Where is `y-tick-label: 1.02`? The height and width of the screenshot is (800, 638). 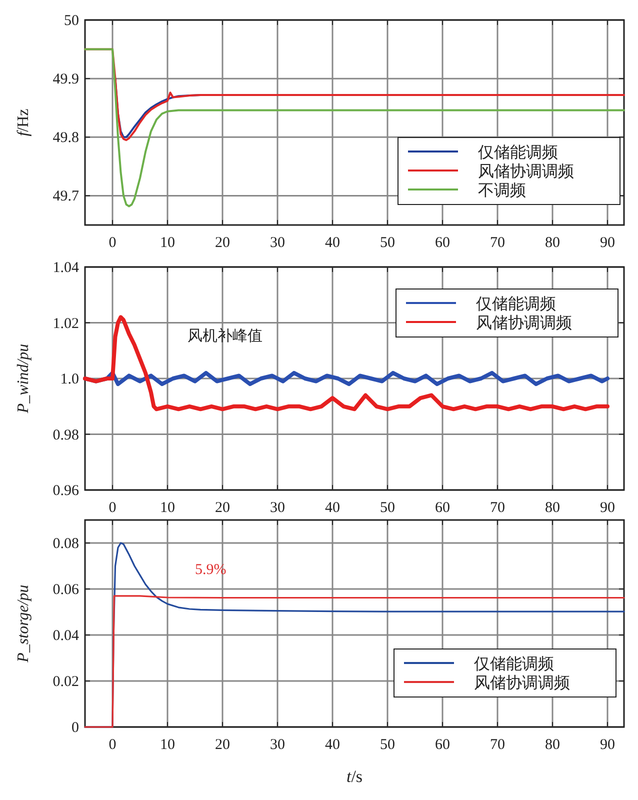
y-tick-label: 1.02 is located at coordinates (65, 324).